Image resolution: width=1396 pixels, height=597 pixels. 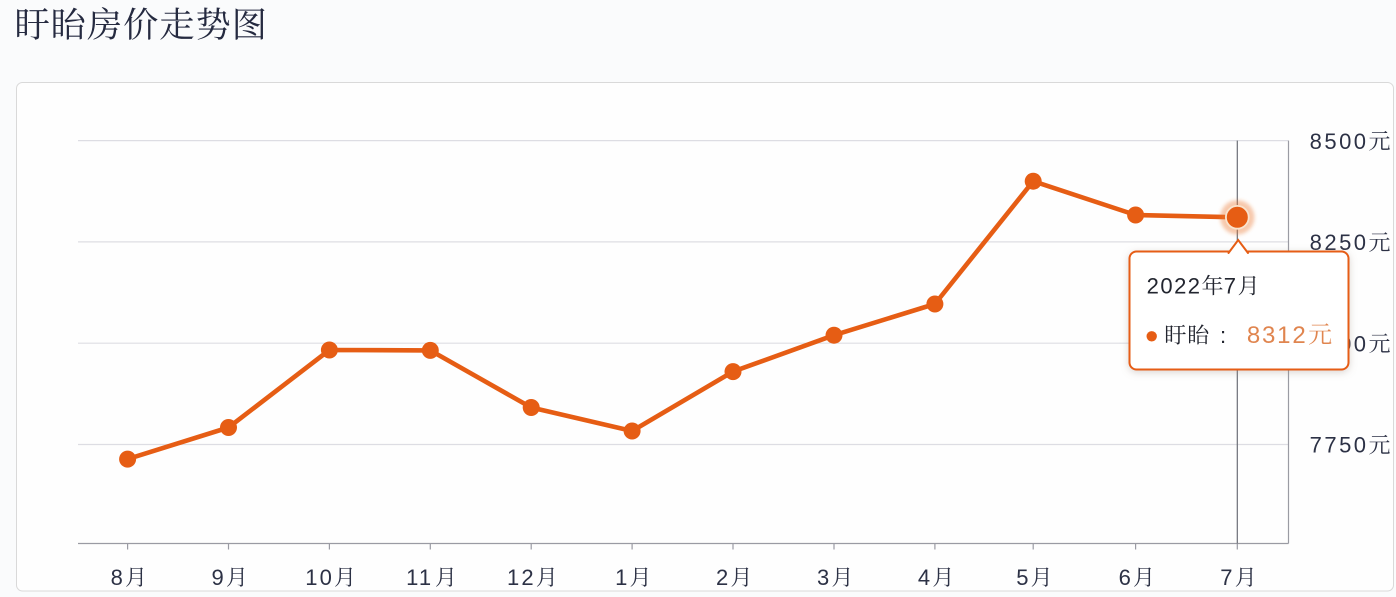 What do you see at coordinates (419, 577) in the screenshot?
I see `svg-text: 11` at bounding box center [419, 577].